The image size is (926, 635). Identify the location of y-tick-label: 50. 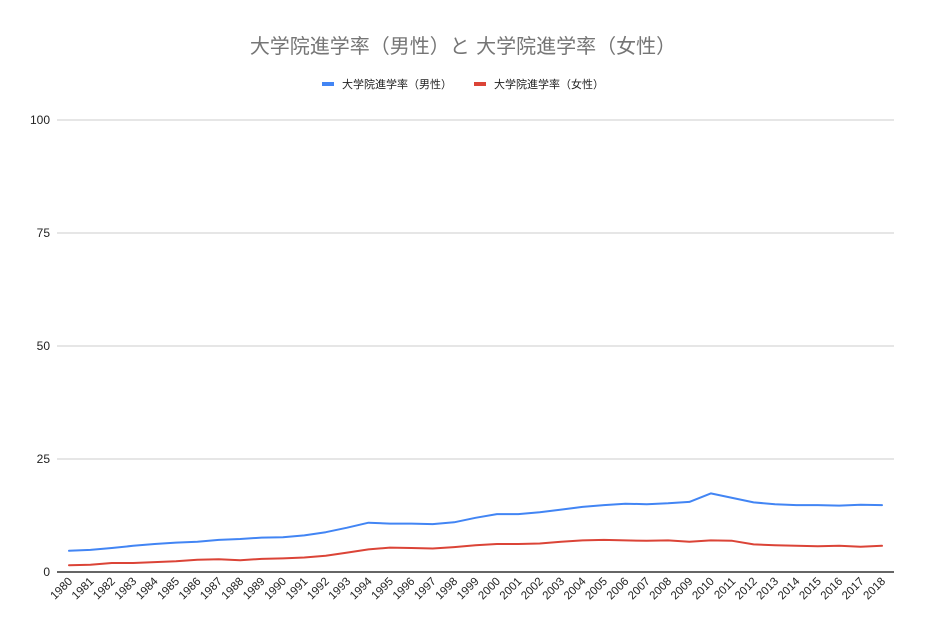
(44, 346).